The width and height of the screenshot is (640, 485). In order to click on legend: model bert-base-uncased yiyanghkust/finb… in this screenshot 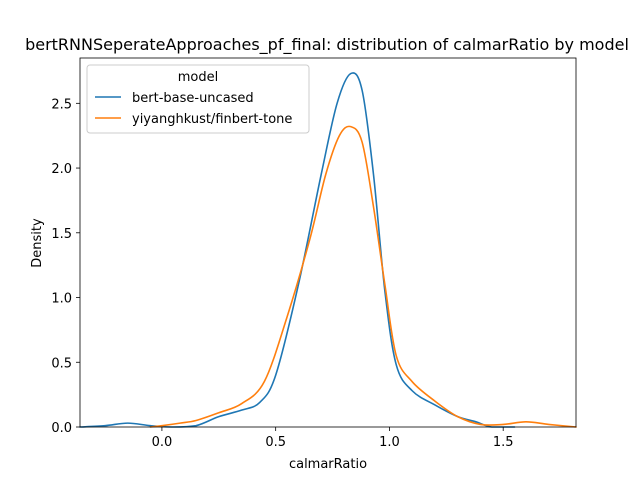, I will do `click(198, 99)`.